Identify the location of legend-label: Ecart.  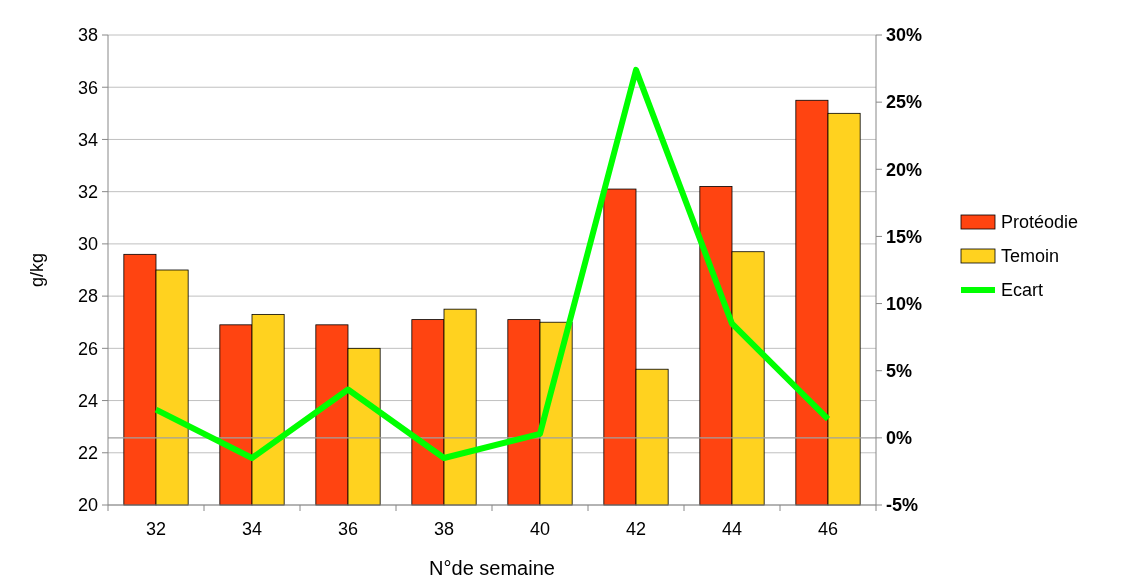
(1022, 290).